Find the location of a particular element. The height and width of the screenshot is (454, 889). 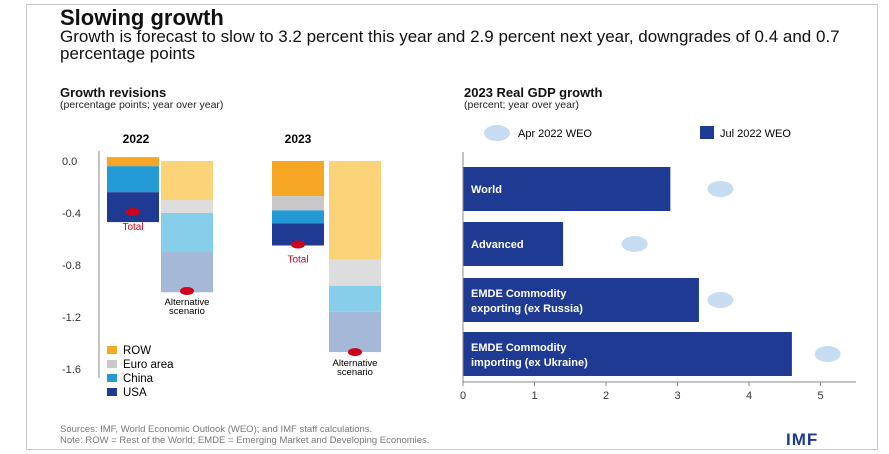

legend-label: ROW is located at coordinates (137, 351).